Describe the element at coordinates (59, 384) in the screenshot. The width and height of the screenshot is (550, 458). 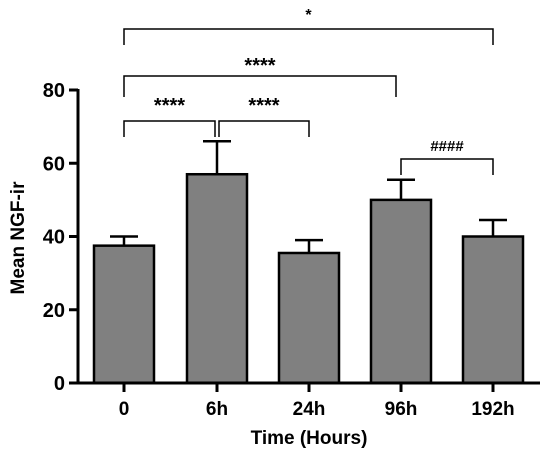
I see `y-tick-label-0: 0` at that location.